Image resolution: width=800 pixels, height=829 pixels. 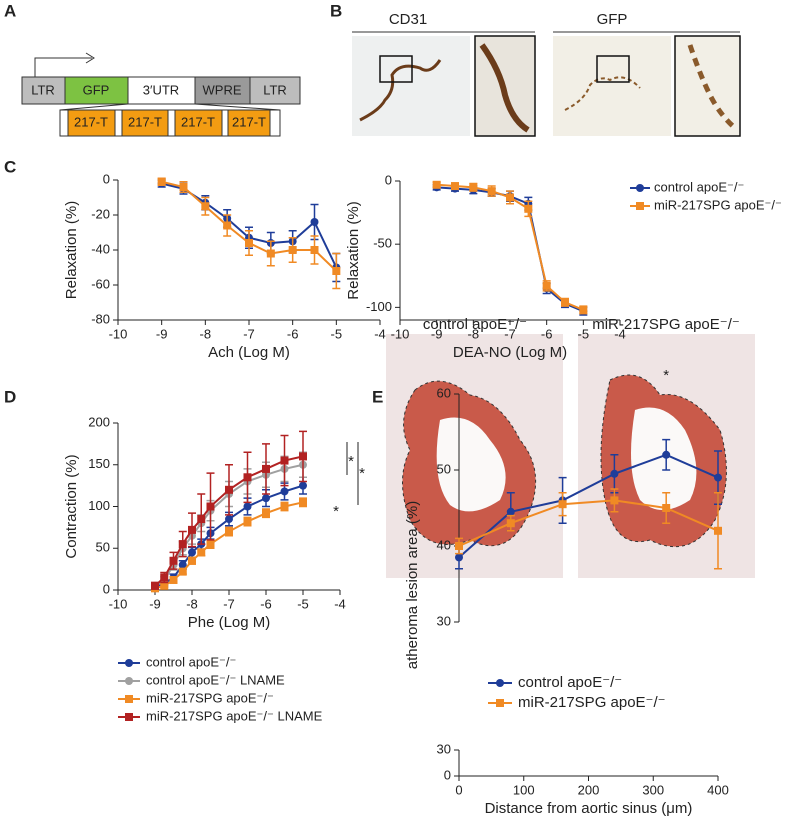 I want to click on panel-label: C, so click(x=10, y=166).